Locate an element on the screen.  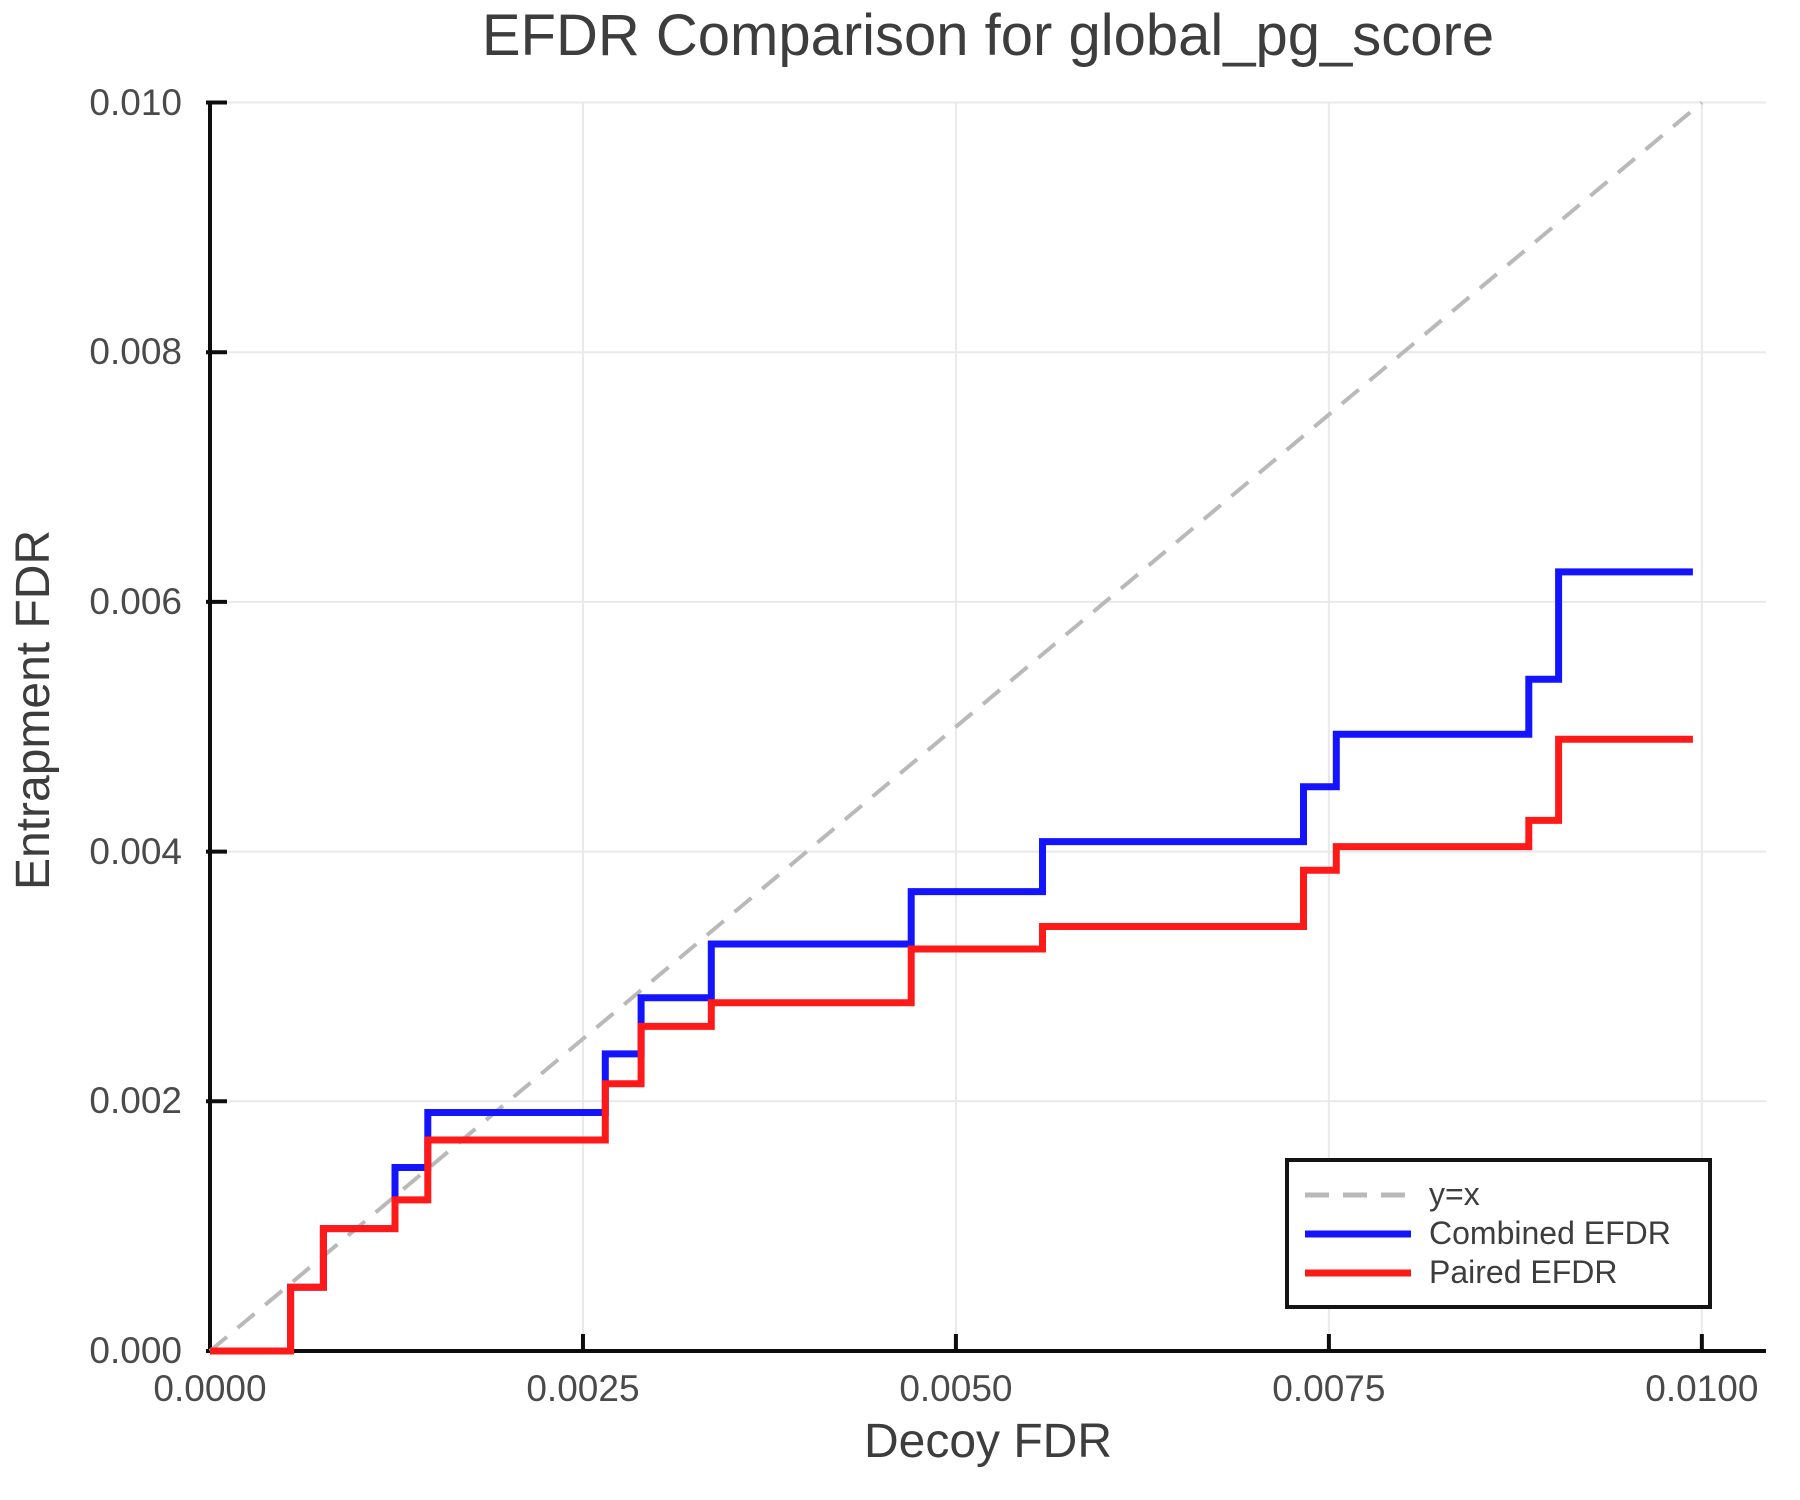
x-tick-label: 0.0075 is located at coordinates (1329, 1388).